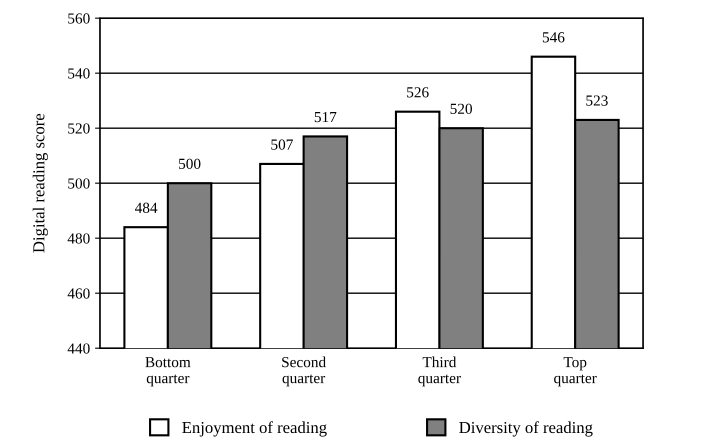 The image size is (709, 443). I want to click on legend-label: Diversity of reading, so click(526, 429).